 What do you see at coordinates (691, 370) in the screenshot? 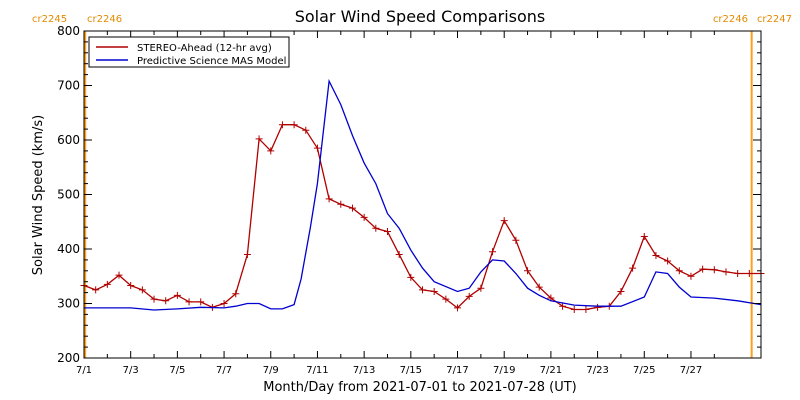
I see `x-tick-label: 7/27` at bounding box center [691, 370].